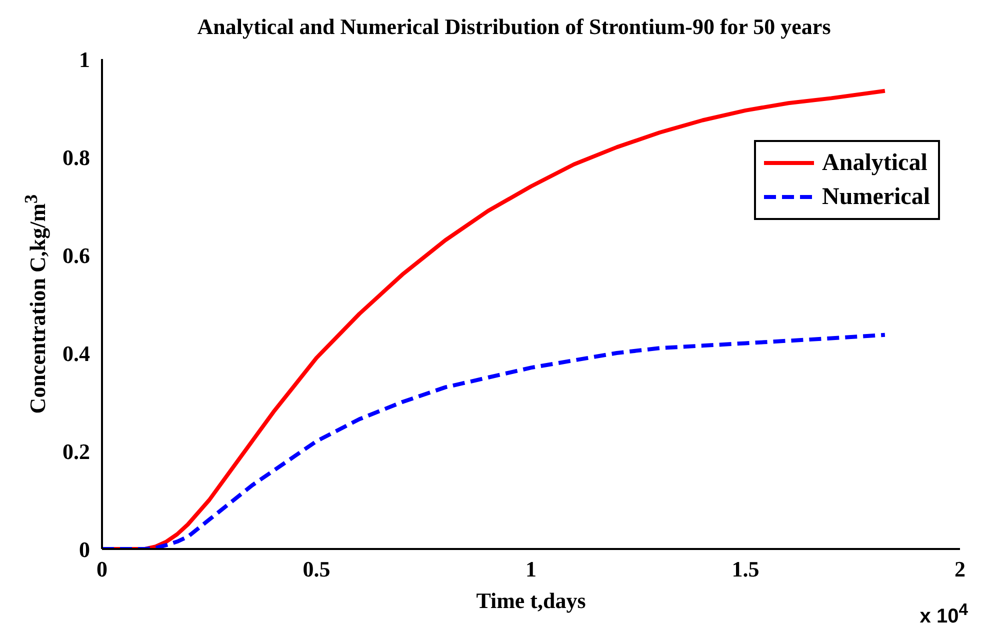 The width and height of the screenshot is (988, 633). Describe the element at coordinates (960, 569) in the screenshot. I see `x-tick-label: 2` at that location.